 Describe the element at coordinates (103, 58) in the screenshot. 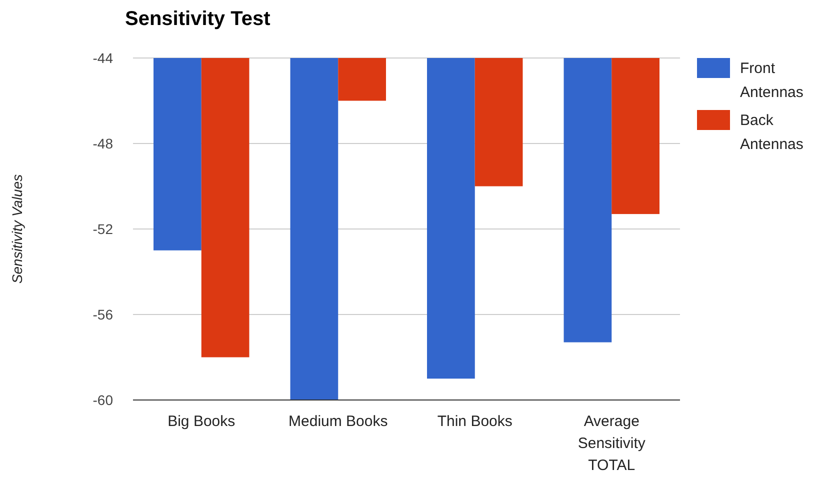

I see `y-tick-label: -44` at that location.